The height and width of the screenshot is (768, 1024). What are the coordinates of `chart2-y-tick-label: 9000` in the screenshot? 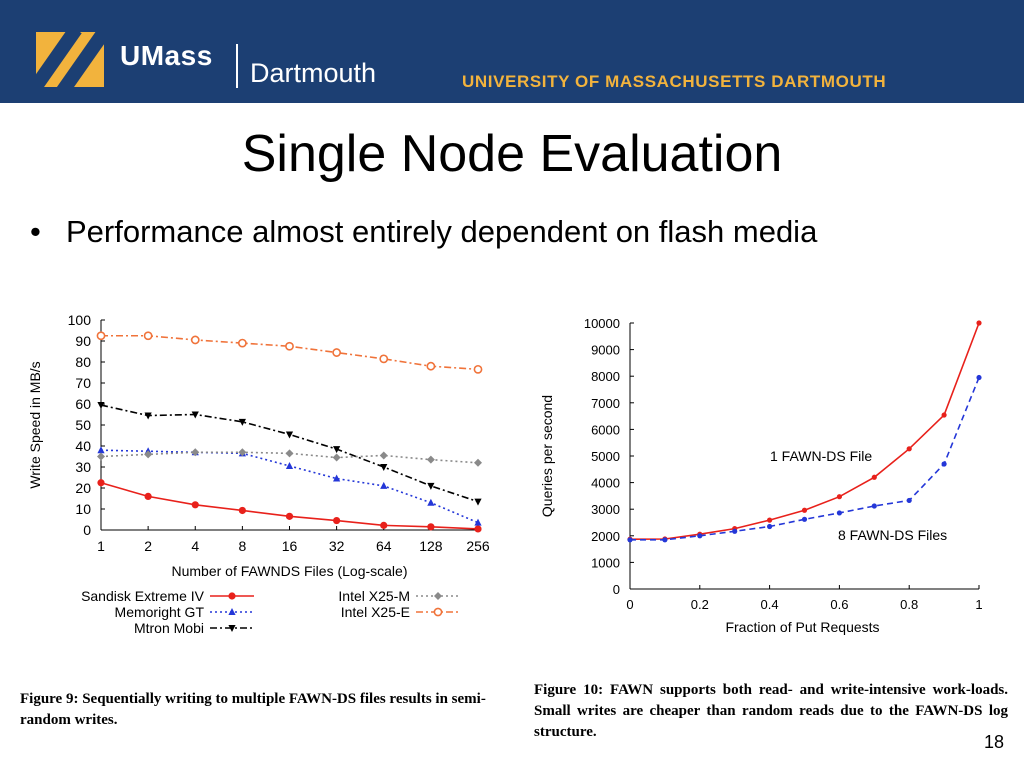 It's located at (605, 350).